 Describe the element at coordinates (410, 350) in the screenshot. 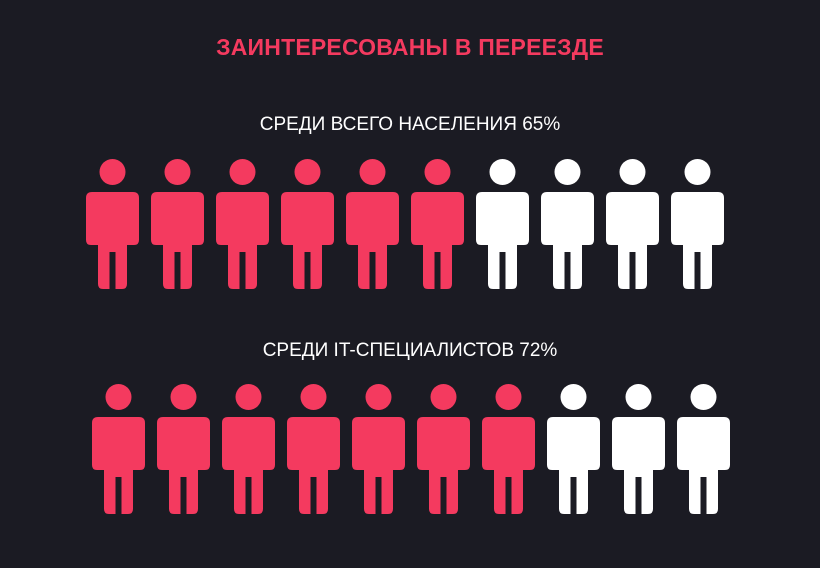

I see `it-specialists-subtitle: СРЕДИ IT-СПЕЦИАЛИСТОВ 72%` at that location.